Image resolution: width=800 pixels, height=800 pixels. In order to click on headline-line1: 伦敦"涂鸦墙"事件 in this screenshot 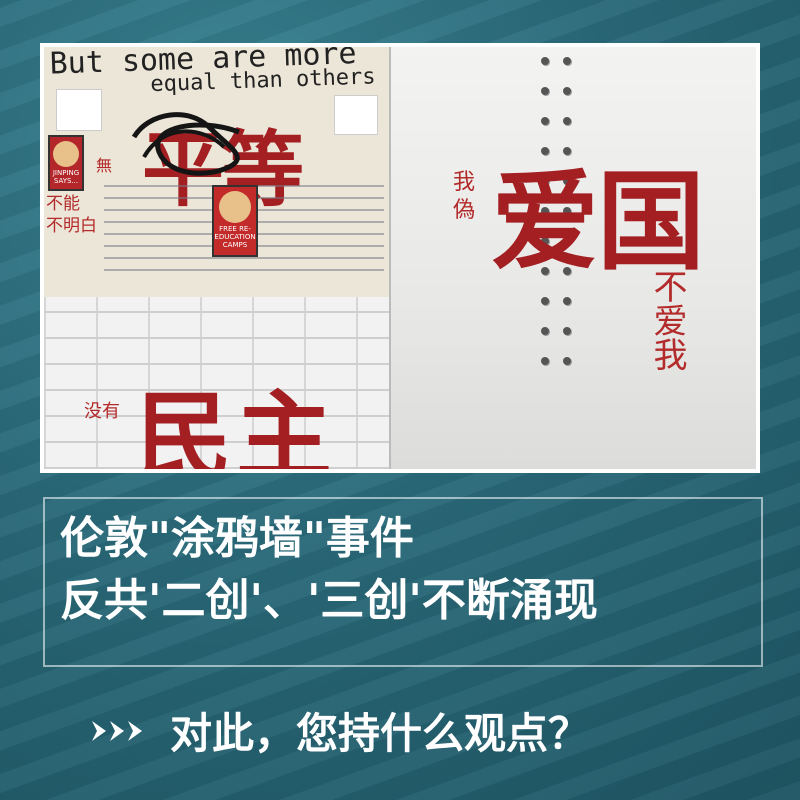, I will do `click(237, 538)`.